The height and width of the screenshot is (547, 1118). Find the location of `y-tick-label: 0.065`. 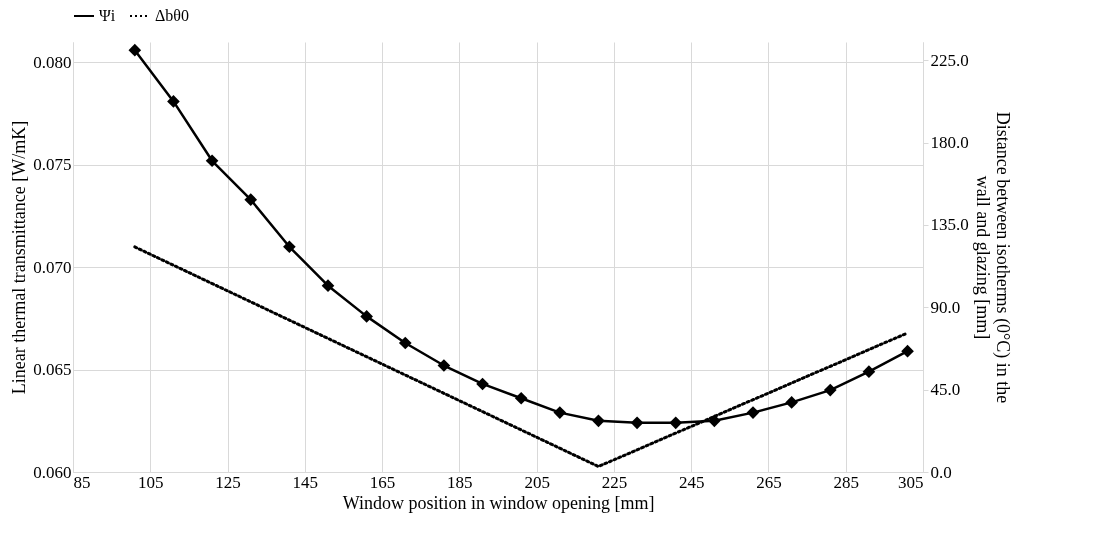

y-tick-label: 0.065 is located at coordinates (52, 370).